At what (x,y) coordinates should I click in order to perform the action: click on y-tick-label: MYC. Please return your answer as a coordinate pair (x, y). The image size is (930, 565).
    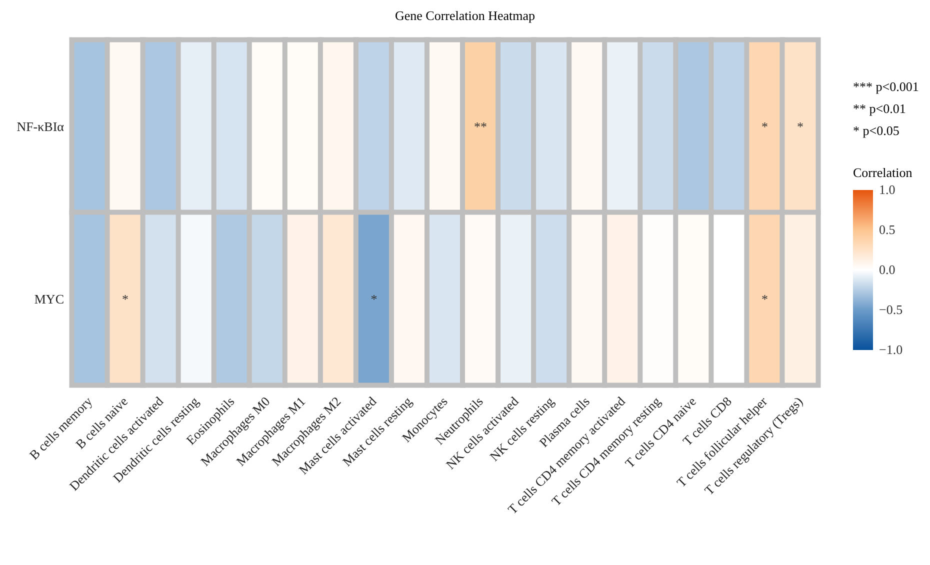
    Looking at the image, I should click on (49, 298).